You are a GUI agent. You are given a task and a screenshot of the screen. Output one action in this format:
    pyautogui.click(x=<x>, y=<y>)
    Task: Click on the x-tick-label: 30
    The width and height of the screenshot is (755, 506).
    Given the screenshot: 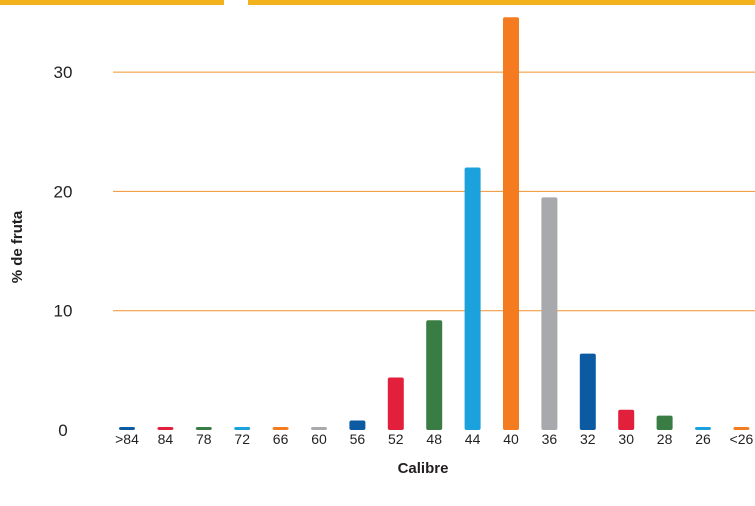 What is the action you would take?
    pyautogui.click(x=626, y=439)
    